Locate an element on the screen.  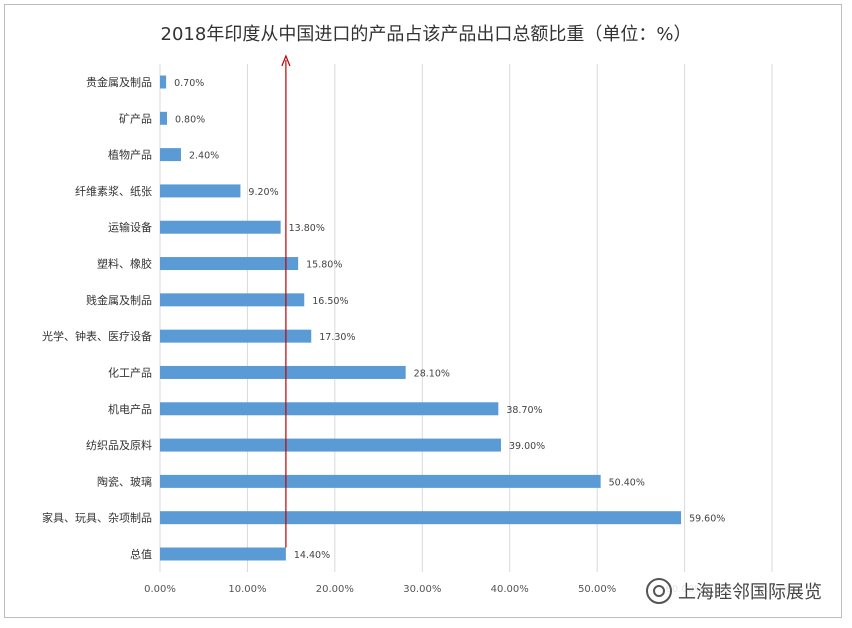
data-label: 2.40% is located at coordinates (204, 156).